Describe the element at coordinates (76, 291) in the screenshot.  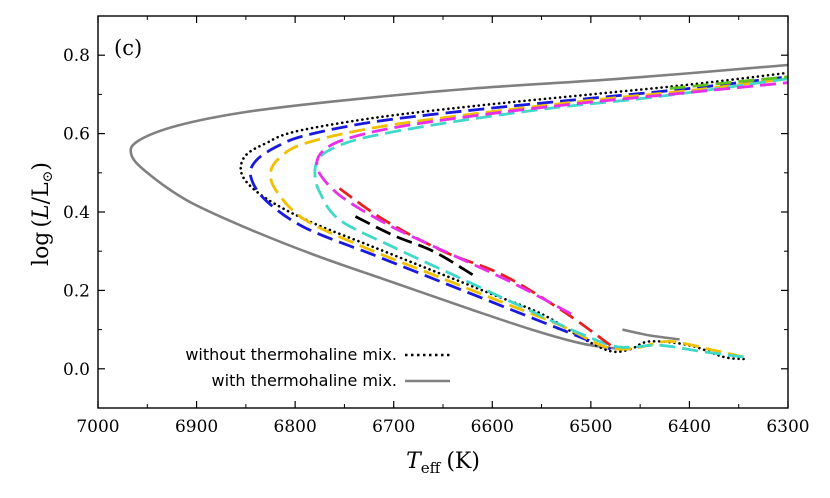
I see `y-tick-label: 0.2` at that location.